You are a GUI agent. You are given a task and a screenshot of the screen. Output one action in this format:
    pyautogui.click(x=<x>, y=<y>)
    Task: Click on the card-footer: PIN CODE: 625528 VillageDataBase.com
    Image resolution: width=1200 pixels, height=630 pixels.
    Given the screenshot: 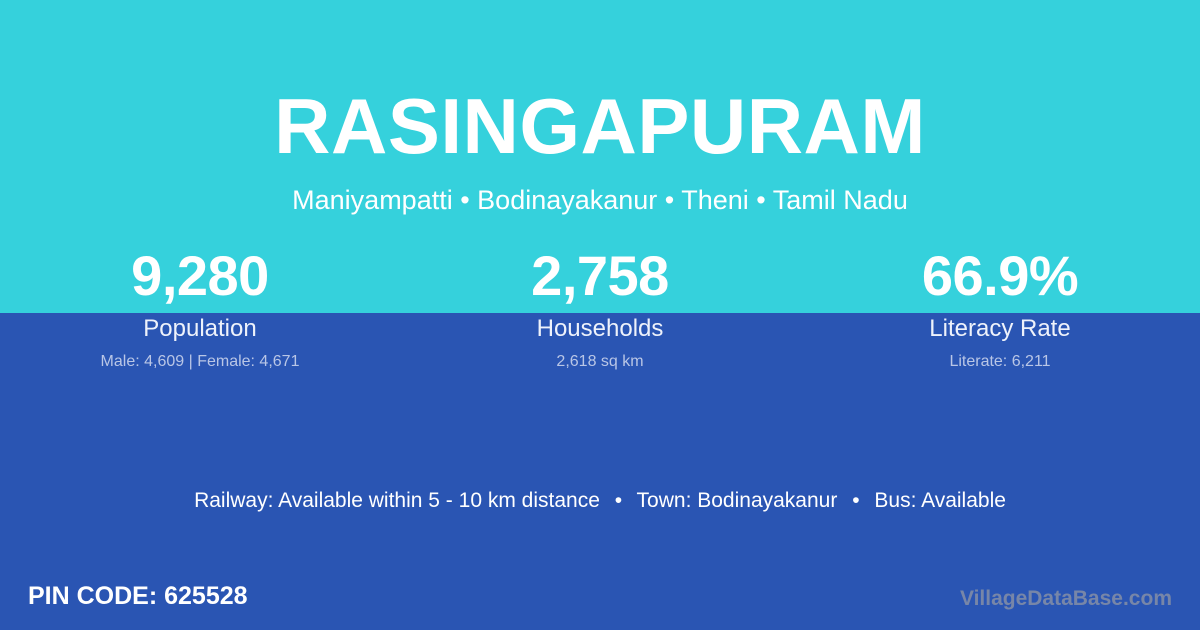 What is the action you would take?
    pyautogui.click(x=600, y=598)
    